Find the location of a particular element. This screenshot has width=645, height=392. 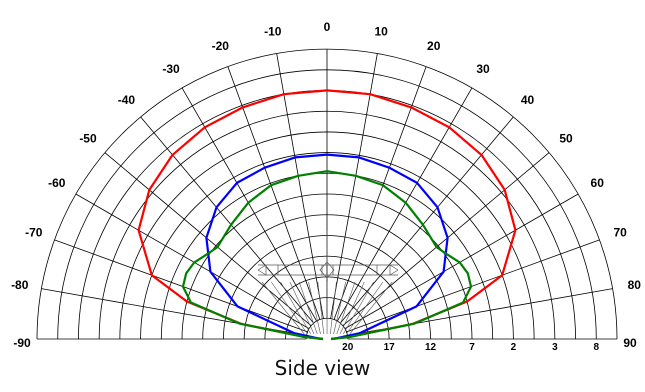

angle-label: 50 is located at coordinates (566, 138).